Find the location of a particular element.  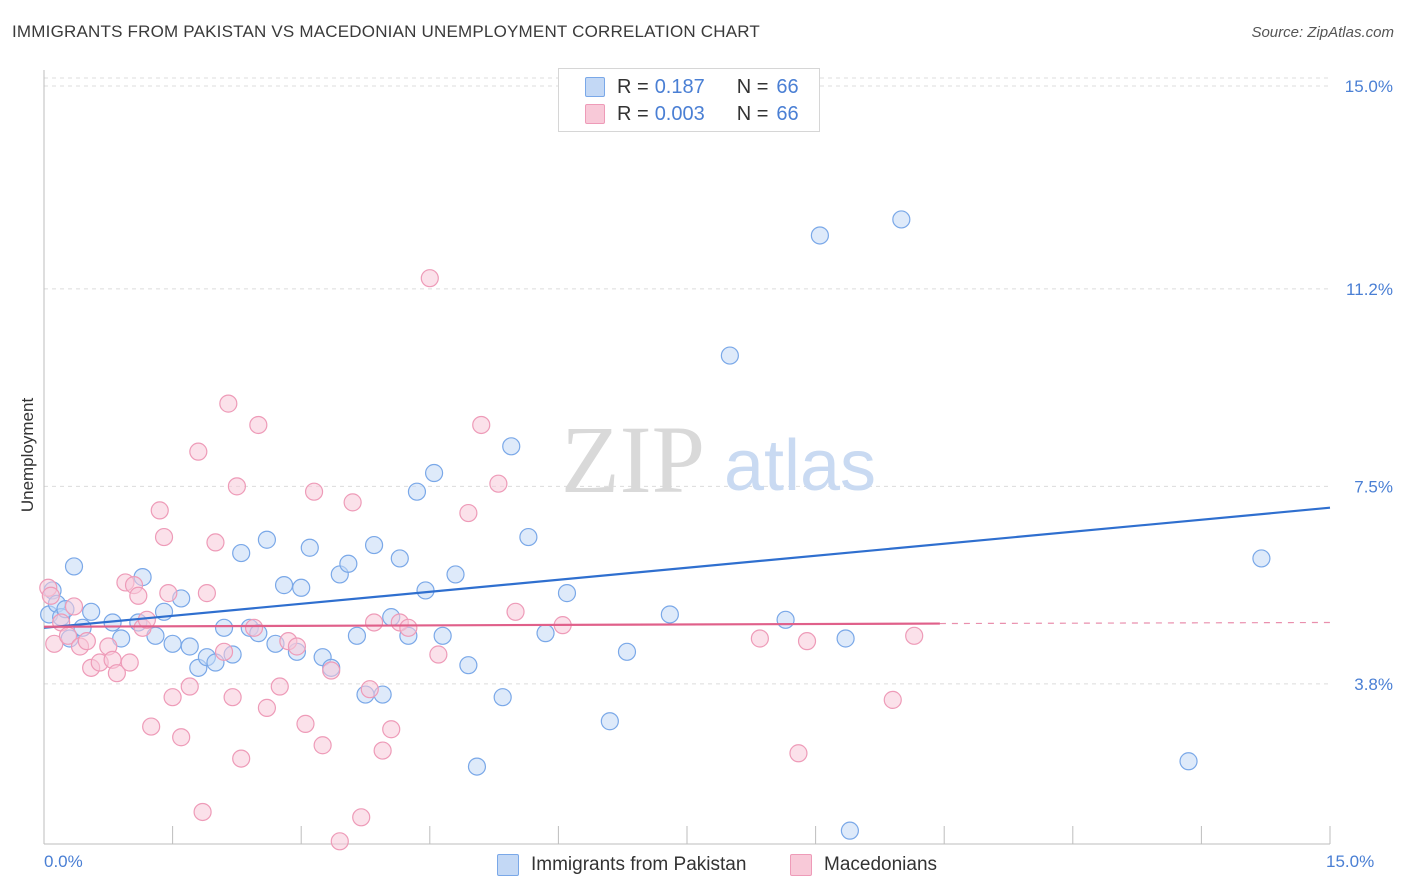

legend-n-value-macedonians: 66 is located at coordinates (787, 113).